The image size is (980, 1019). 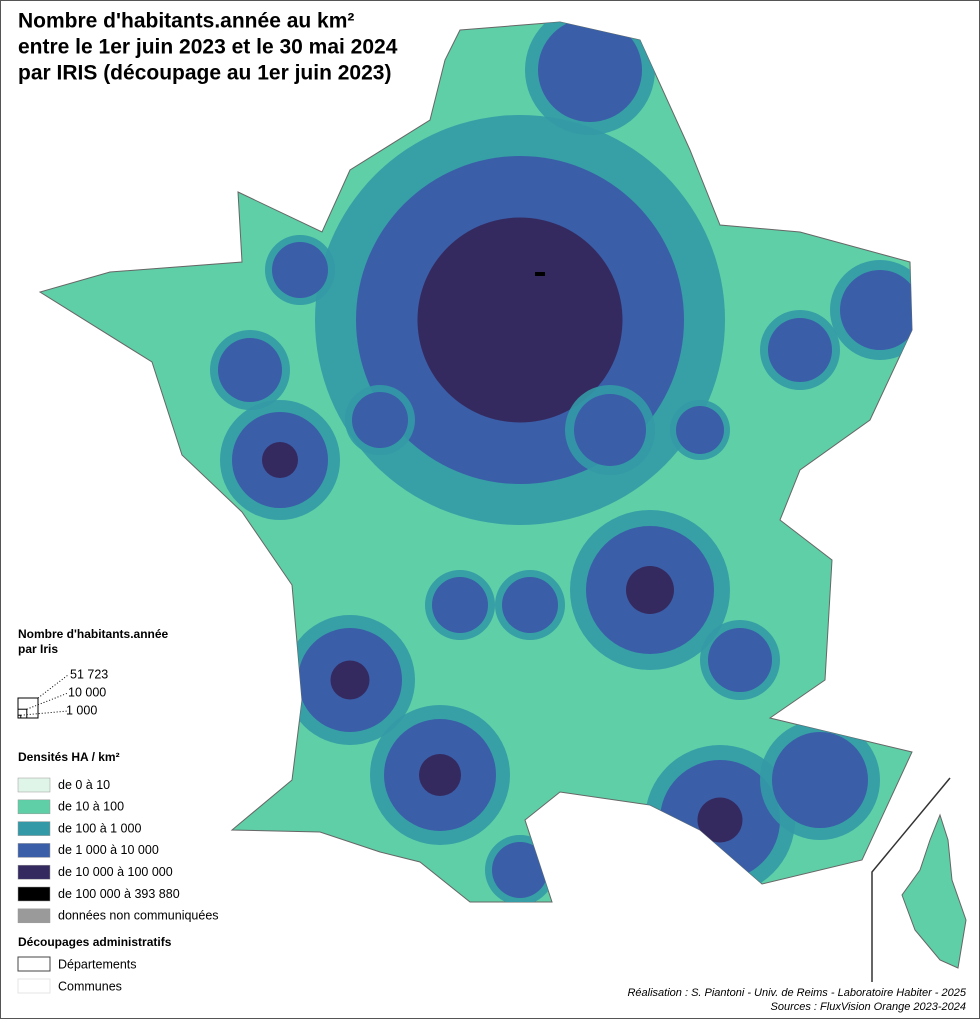 What do you see at coordinates (208, 47) in the screenshot?
I see `title-line: entre le 1er juin 2023 et le 30 mai 2024` at bounding box center [208, 47].